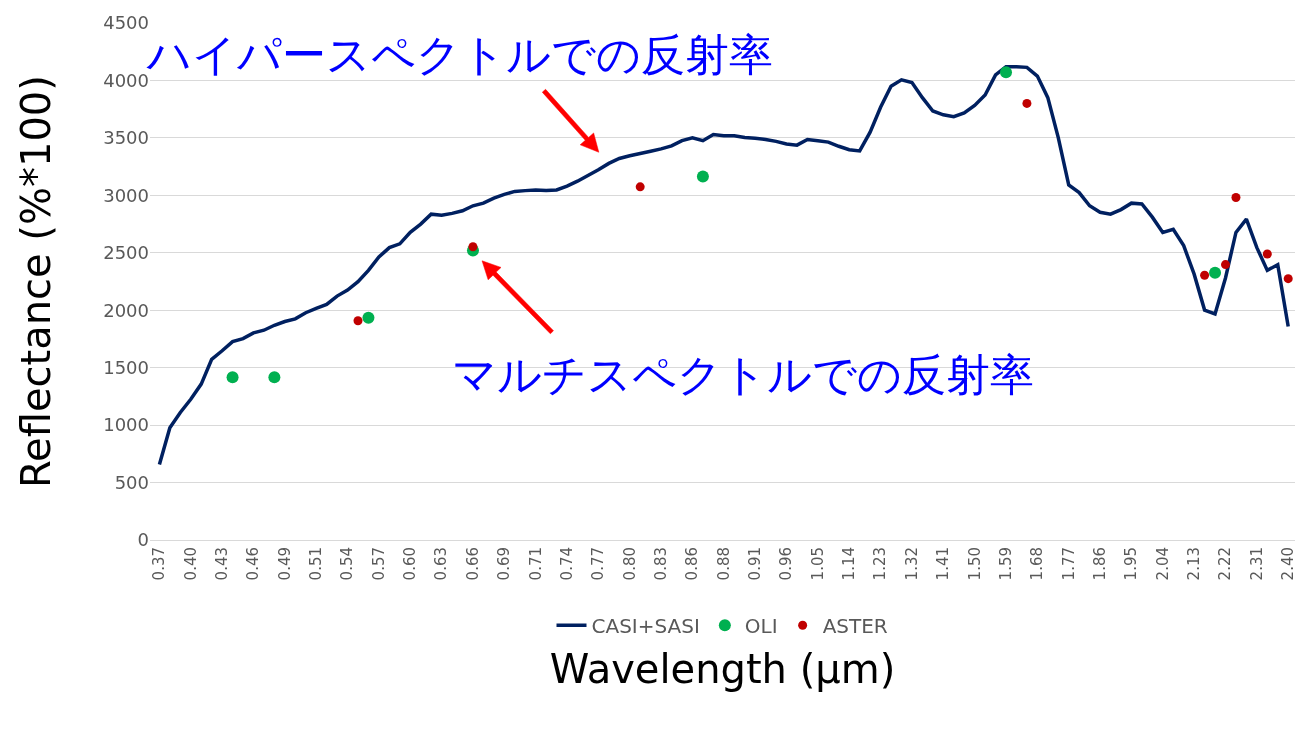 This screenshot has height=731, width=1309. I want to click on x-tick-label: 0.88, so click(723, 564).